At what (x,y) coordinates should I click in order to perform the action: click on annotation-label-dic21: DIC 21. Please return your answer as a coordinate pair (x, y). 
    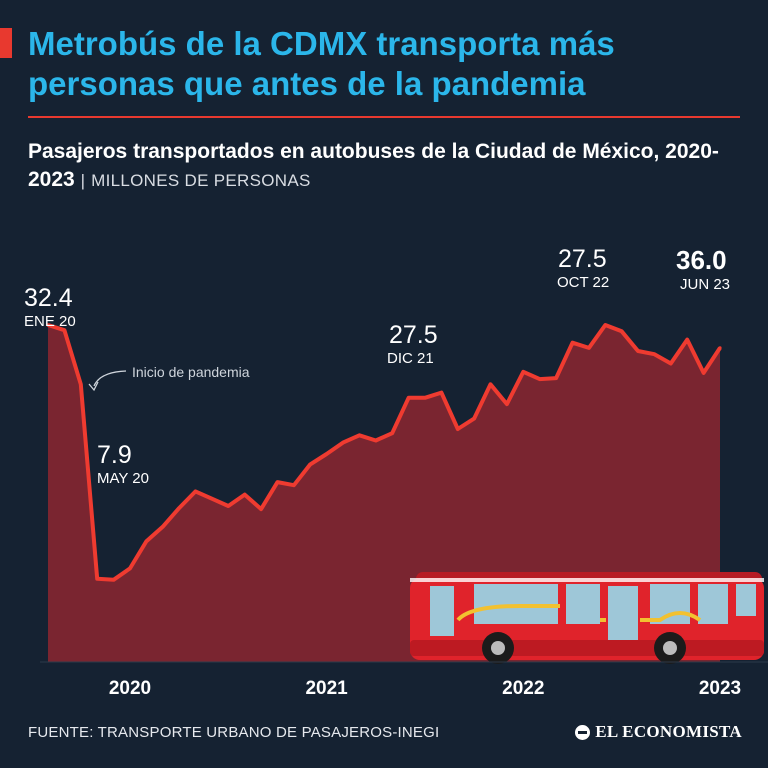
    Looking at the image, I should click on (410, 358).